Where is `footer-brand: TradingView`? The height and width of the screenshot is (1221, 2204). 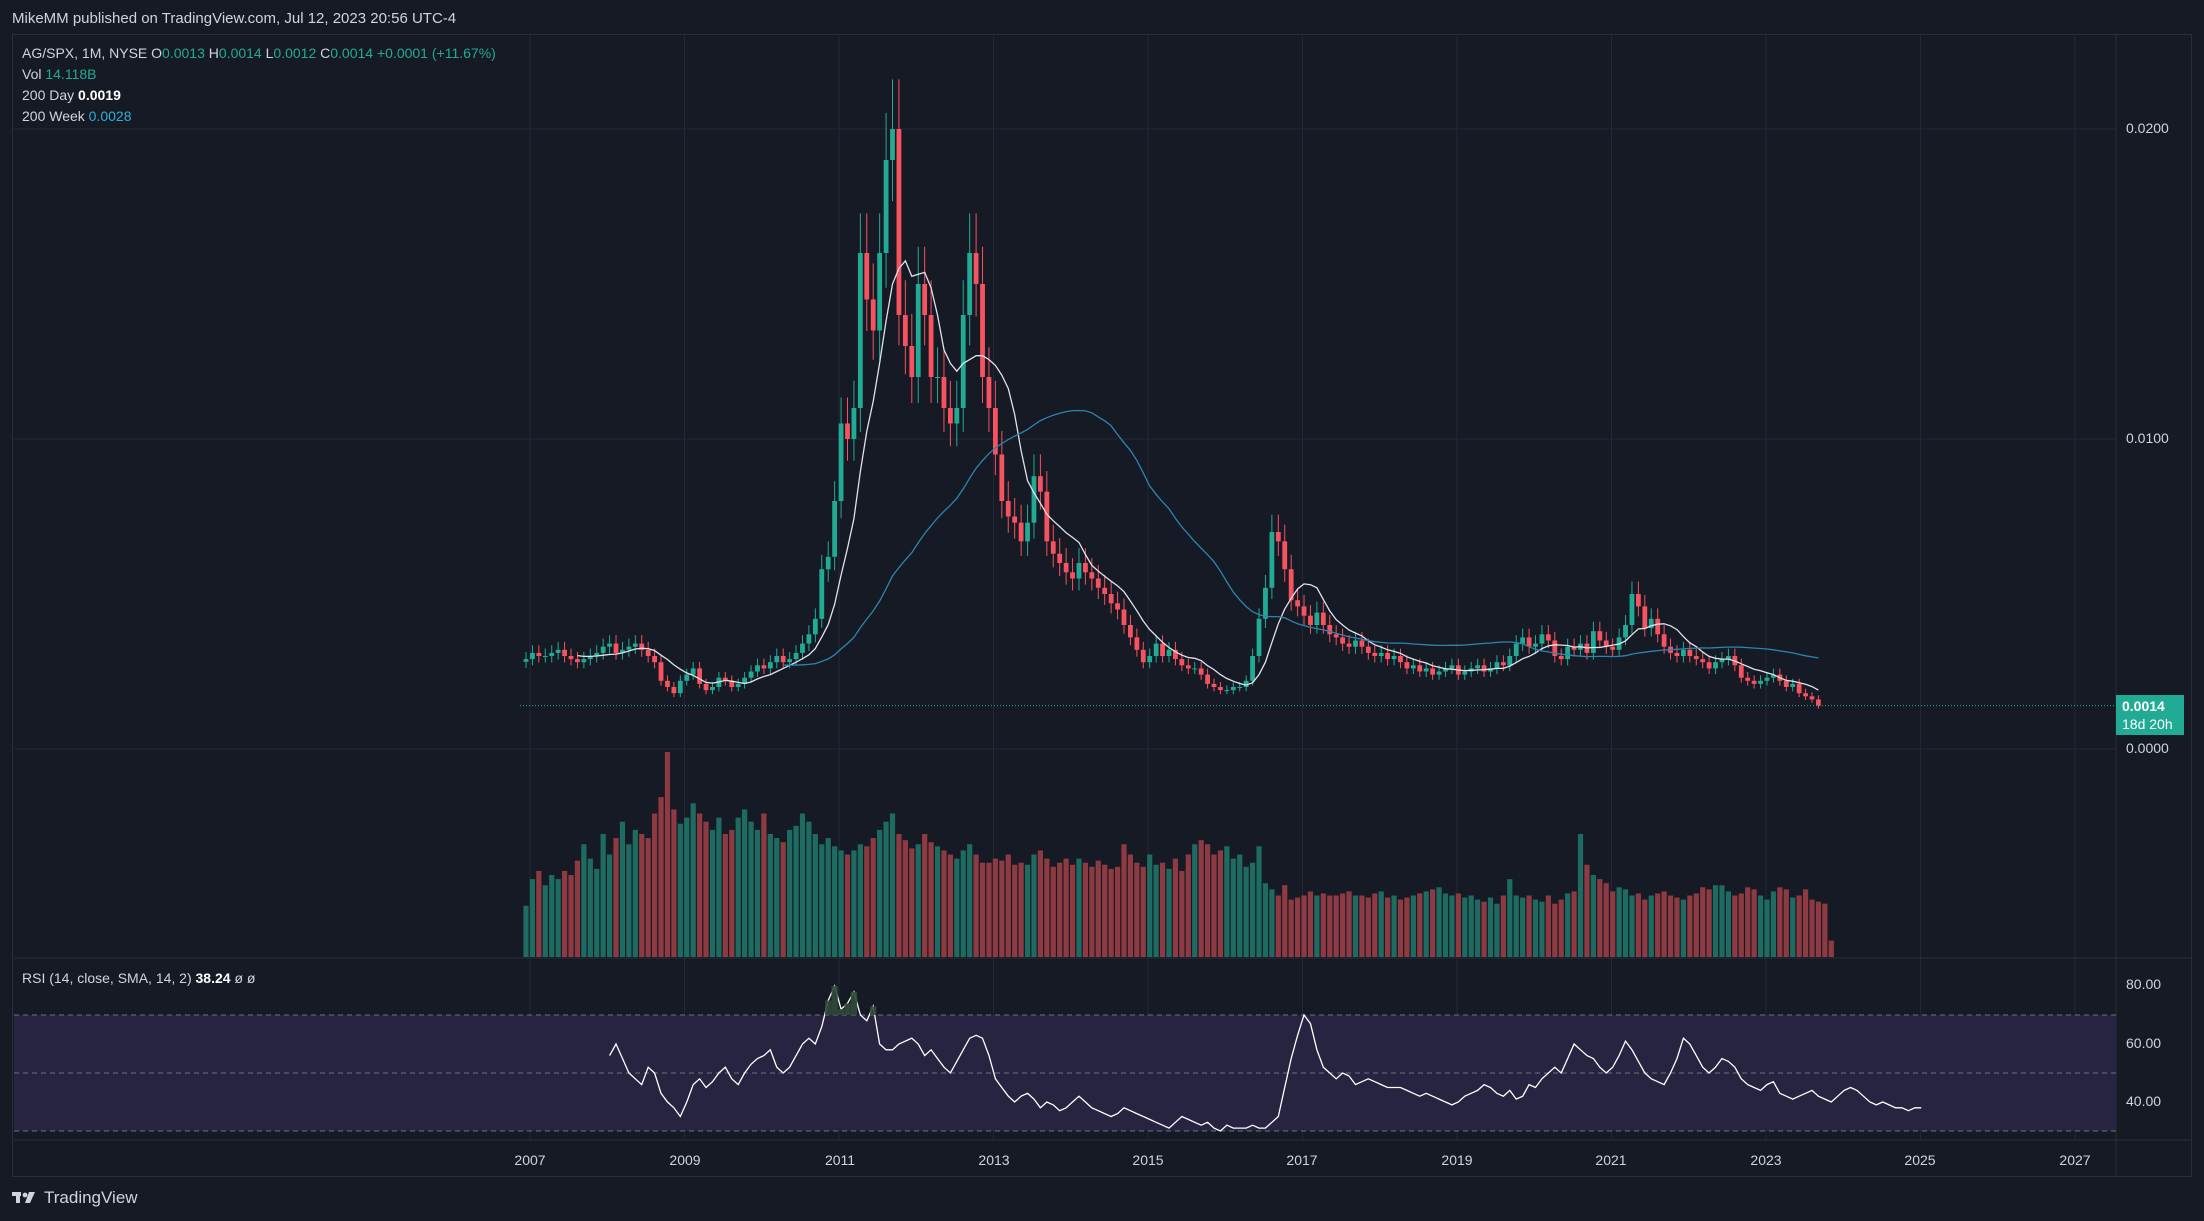 footer-brand: TradingView is located at coordinates (75, 1198).